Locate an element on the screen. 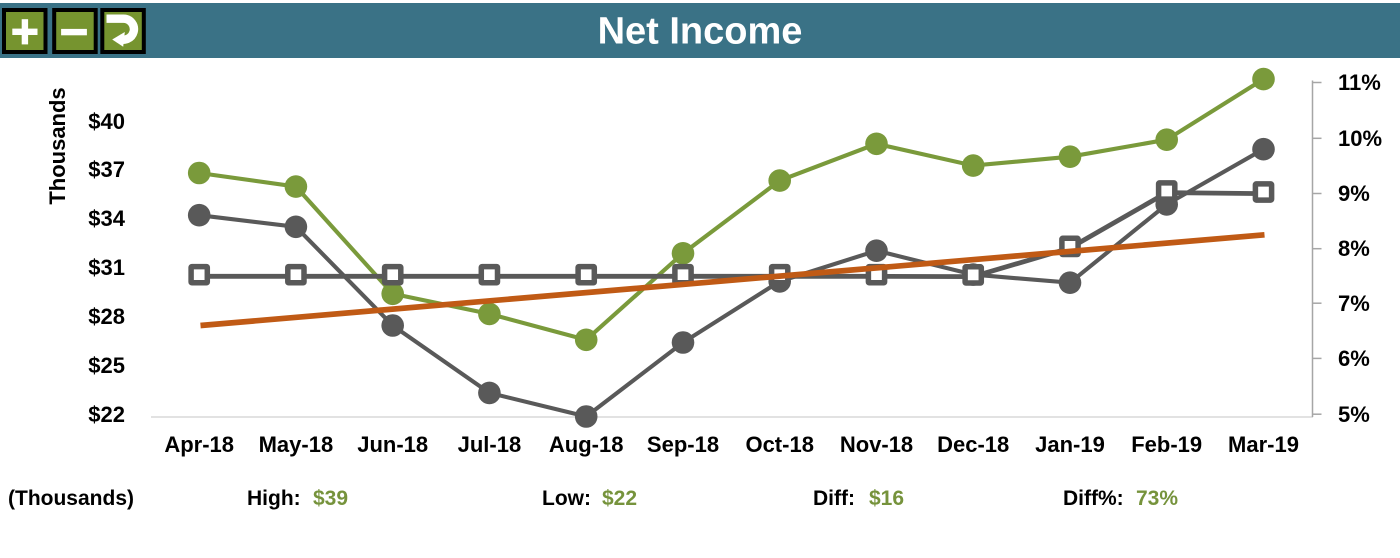 The height and width of the screenshot is (558, 1400). svg-text: Feb-19 is located at coordinates (1166, 444).